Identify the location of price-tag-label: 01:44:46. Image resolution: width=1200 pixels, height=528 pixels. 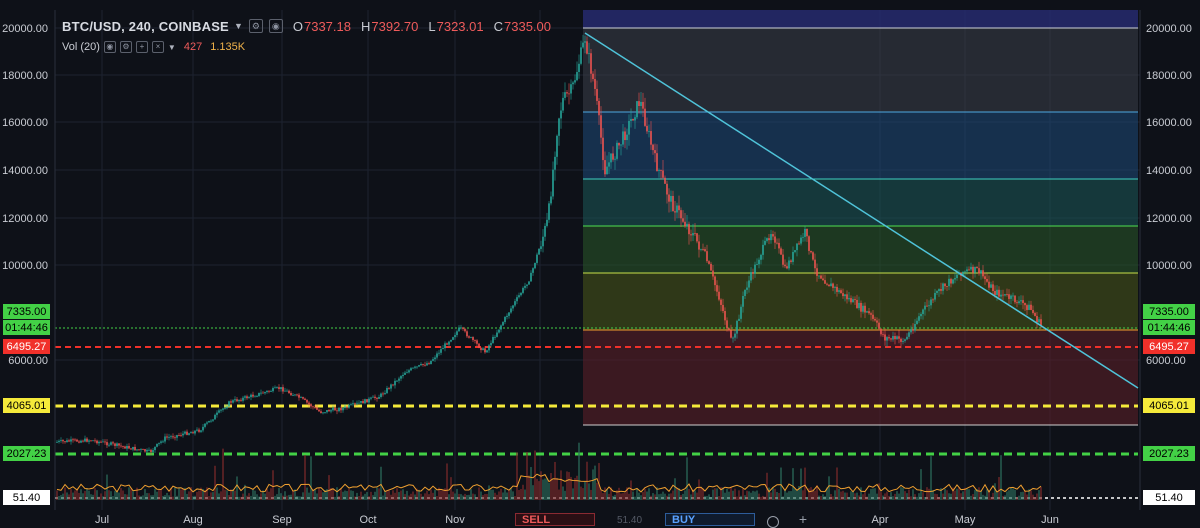
(1169, 328).